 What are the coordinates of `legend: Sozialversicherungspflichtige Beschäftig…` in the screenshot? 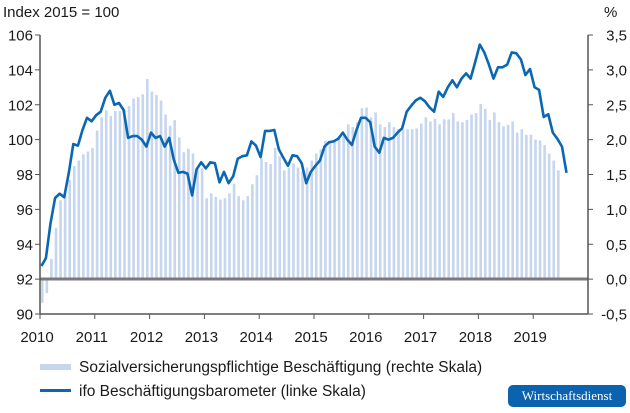 It's located at (261, 379).